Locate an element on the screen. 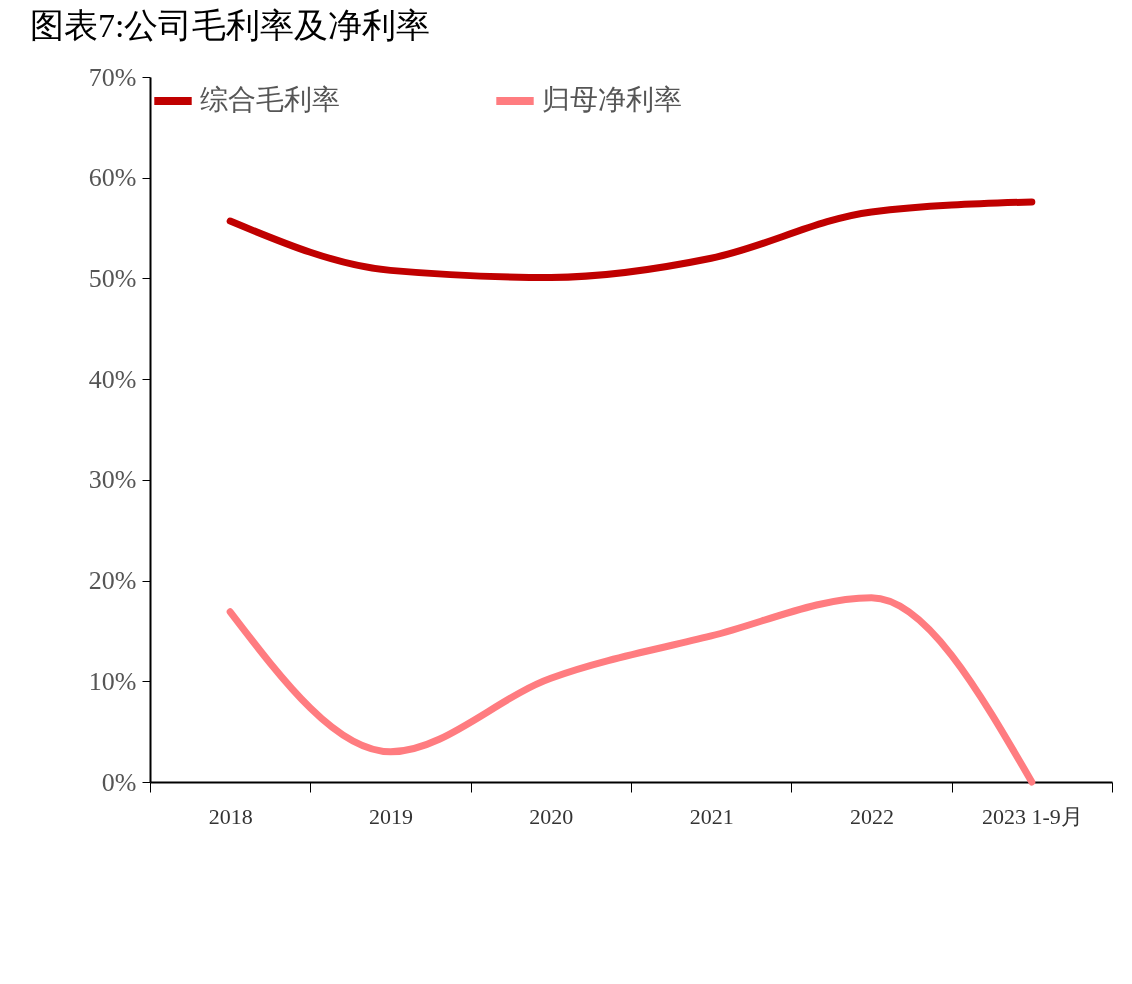 This screenshot has height=984, width=1132. y-tick-label: 60% is located at coordinates (112, 178).